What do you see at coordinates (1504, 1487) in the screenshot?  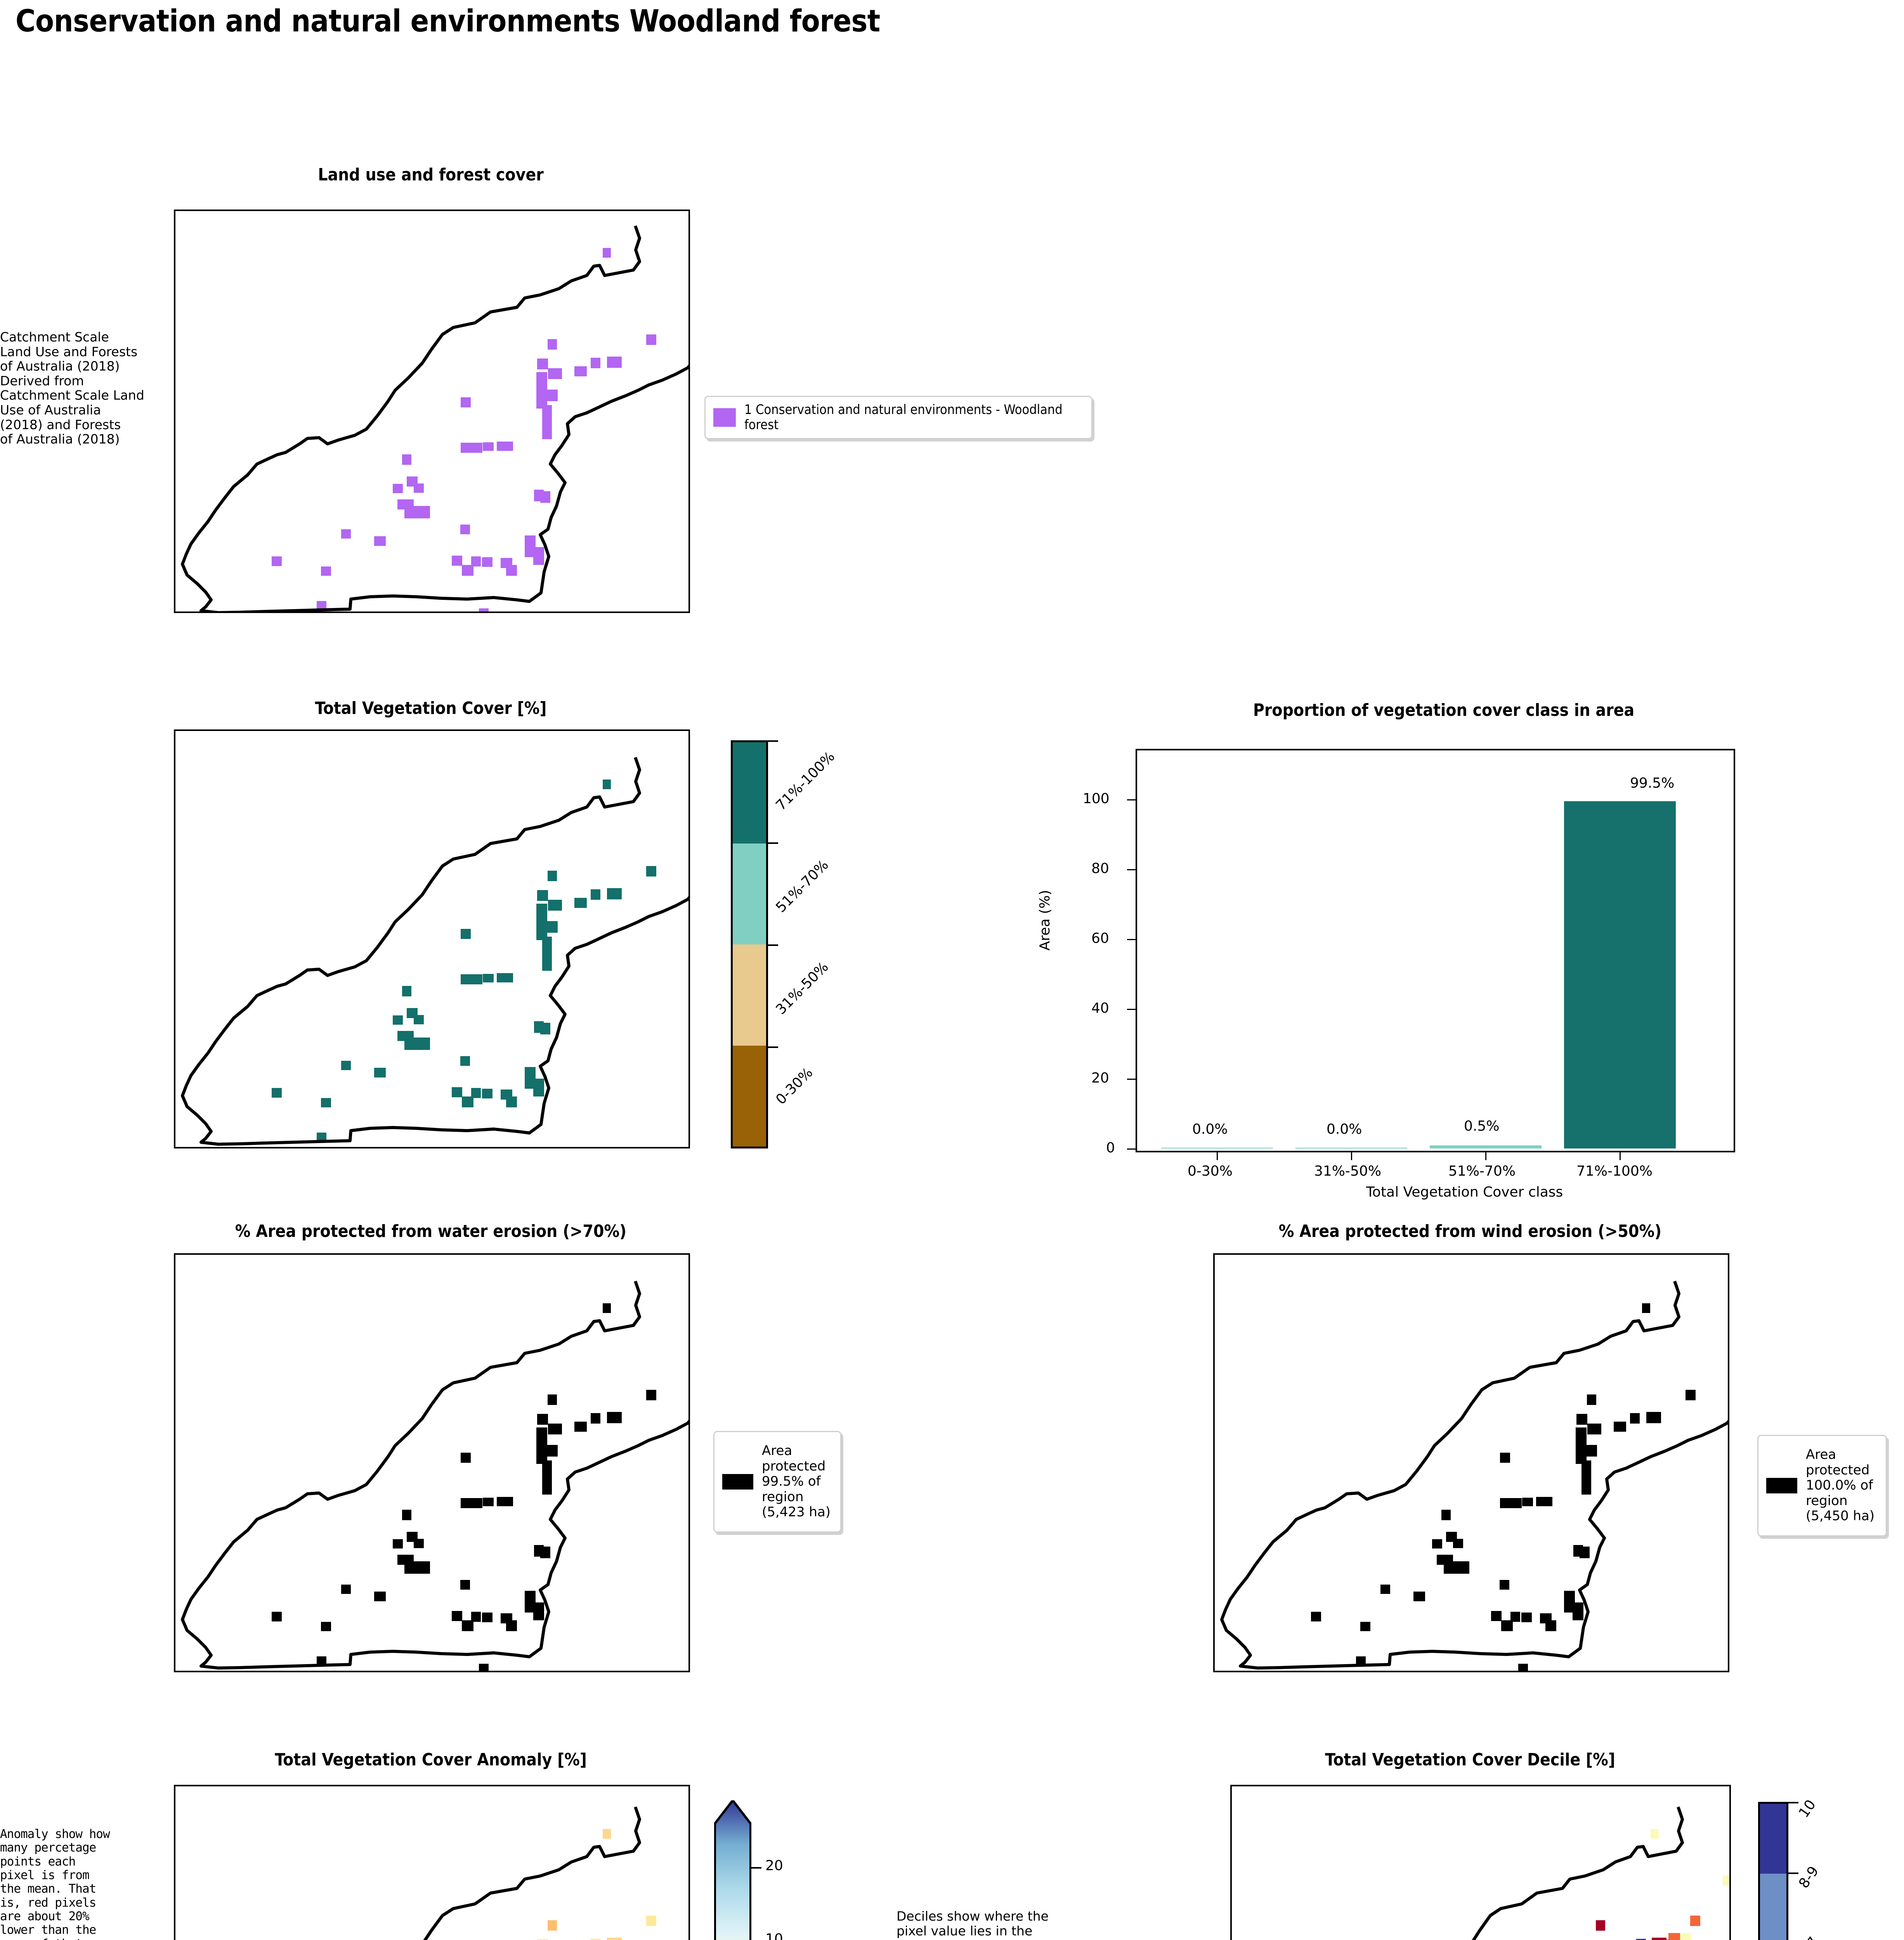 I see `wind-erosion-pixels` at bounding box center [1504, 1487].